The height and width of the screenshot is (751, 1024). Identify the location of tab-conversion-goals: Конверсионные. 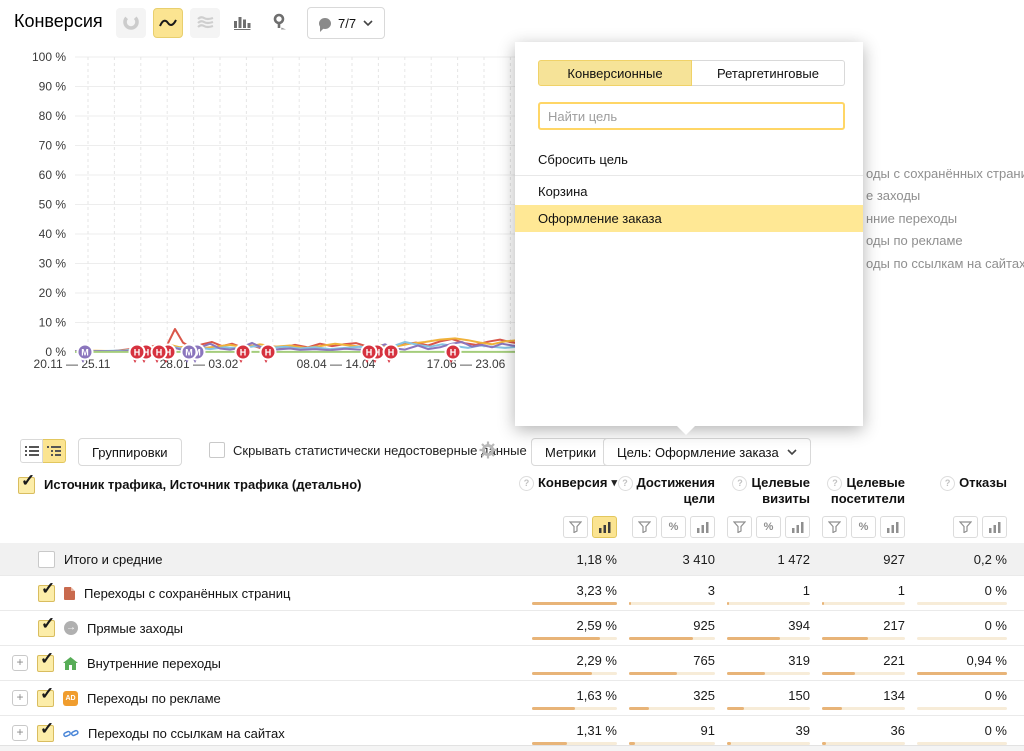
(615, 73).